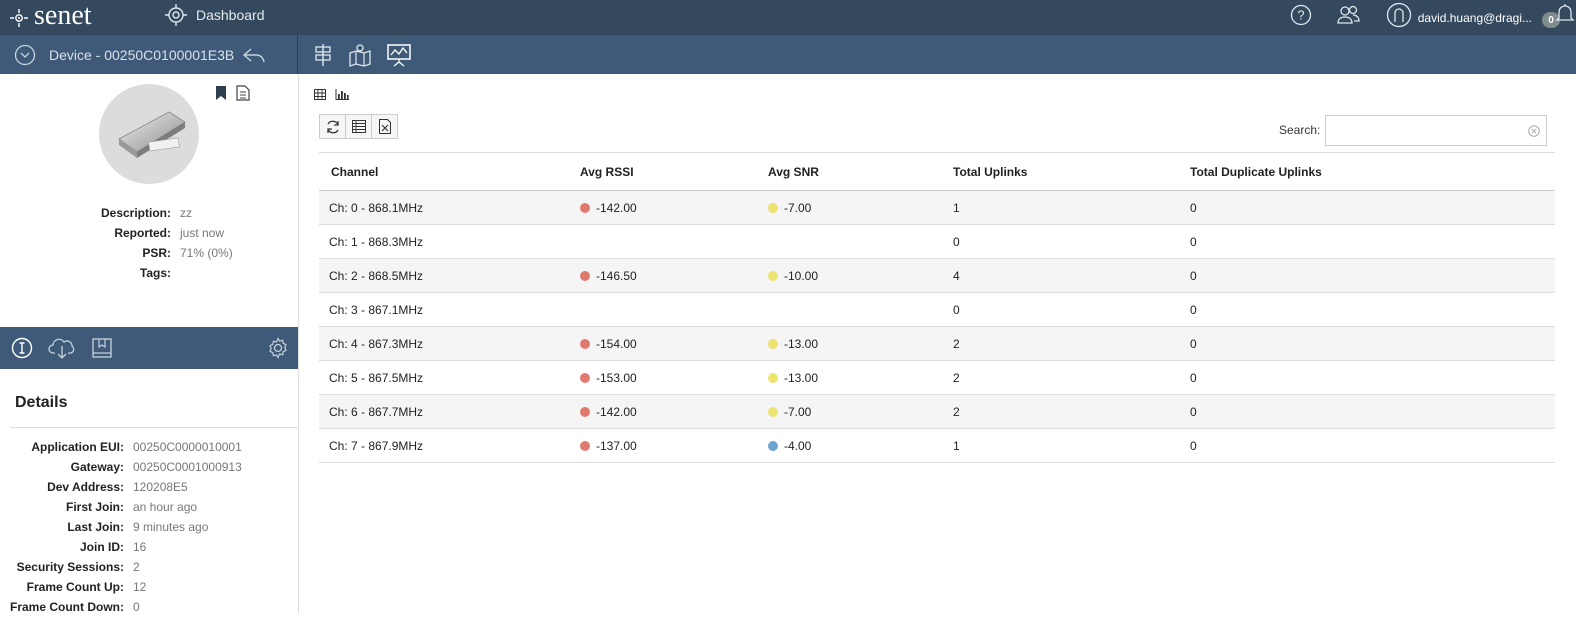  I want to click on device-actions, so click(236, 93).